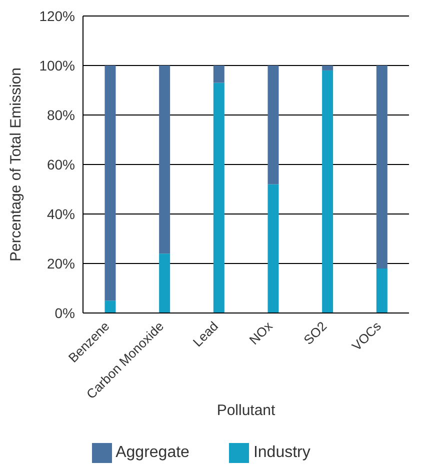 The height and width of the screenshot is (471, 425). What do you see at coordinates (60, 114) in the screenshot?
I see `y-tick-label: 80%` at bounding box center [60, 114].